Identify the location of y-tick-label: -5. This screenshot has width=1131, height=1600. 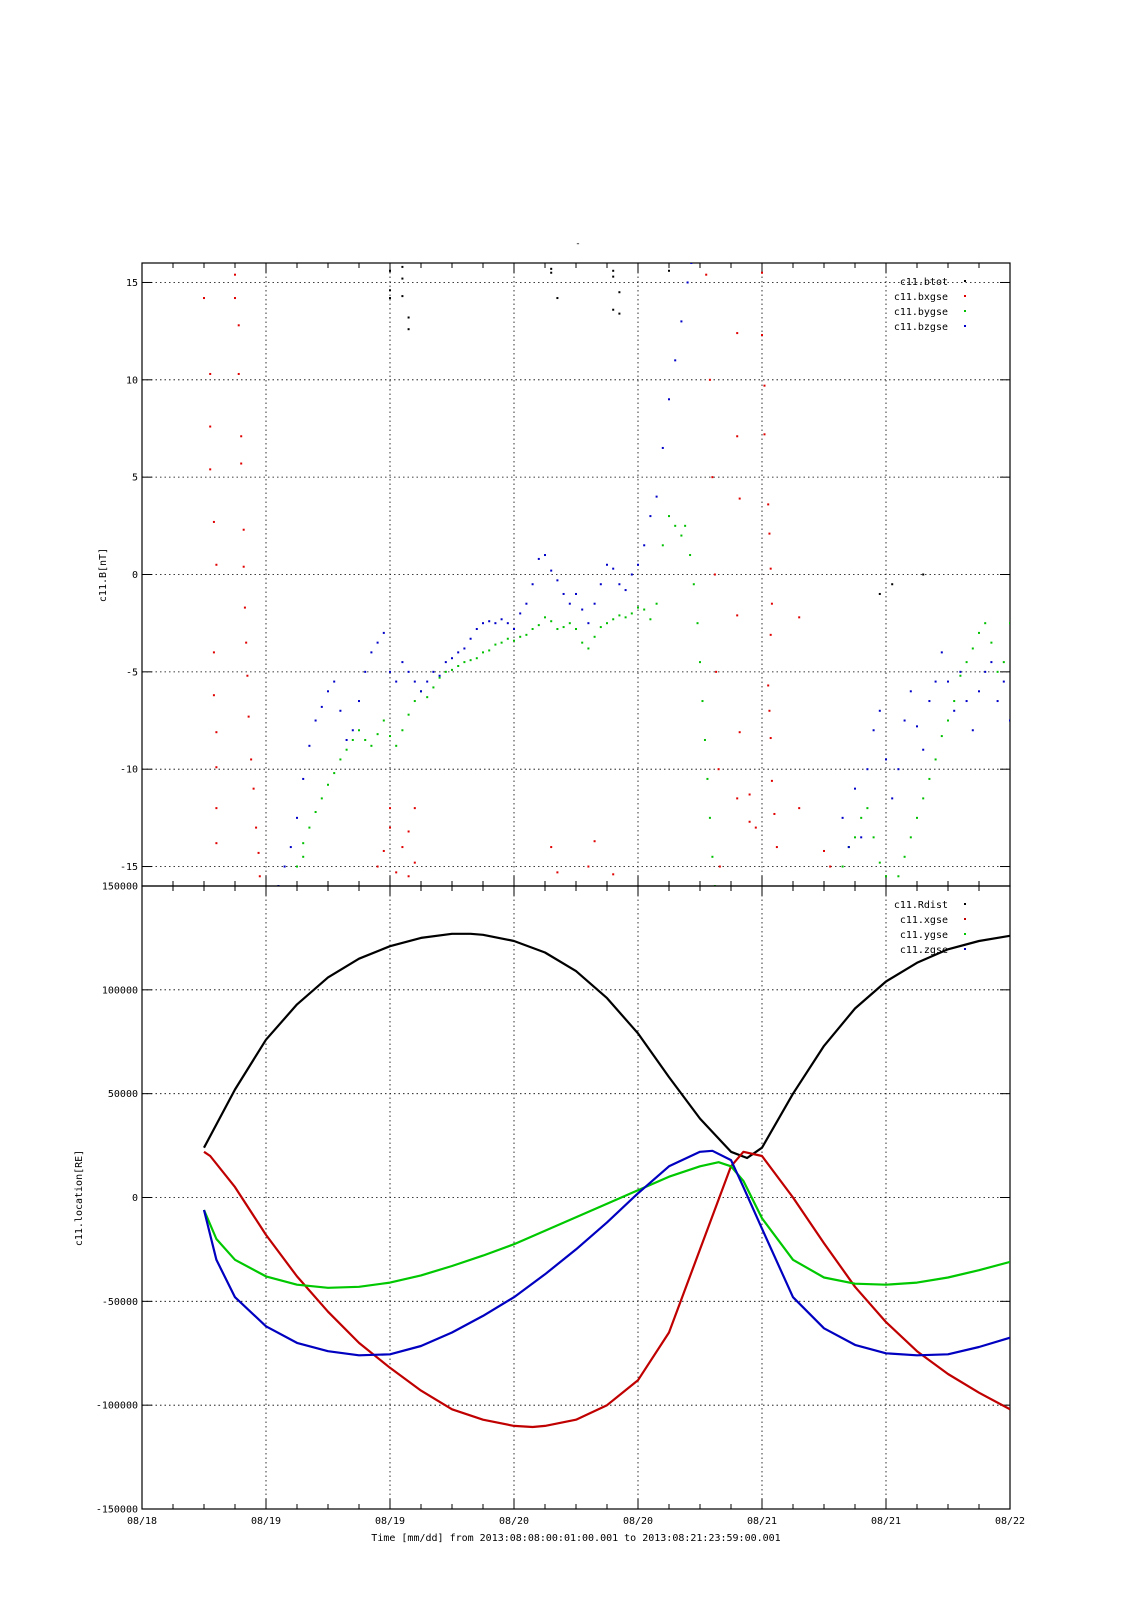
(132, 672).